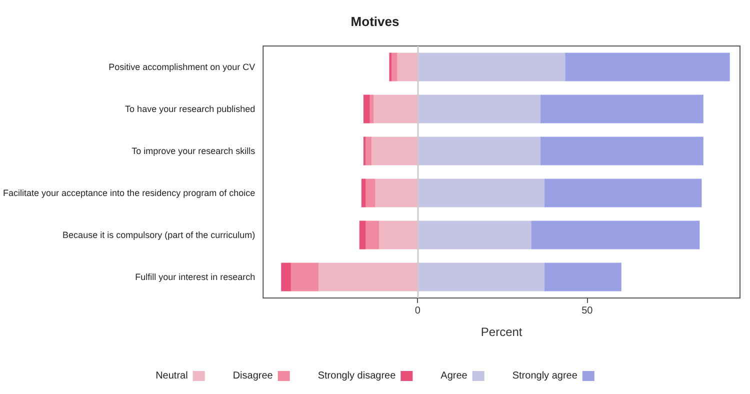 Image resolution: width=750 pixels, height=394 pixels. I want to click on y-tick-label: Positive accomplishment on your CV, so click(182, 67).